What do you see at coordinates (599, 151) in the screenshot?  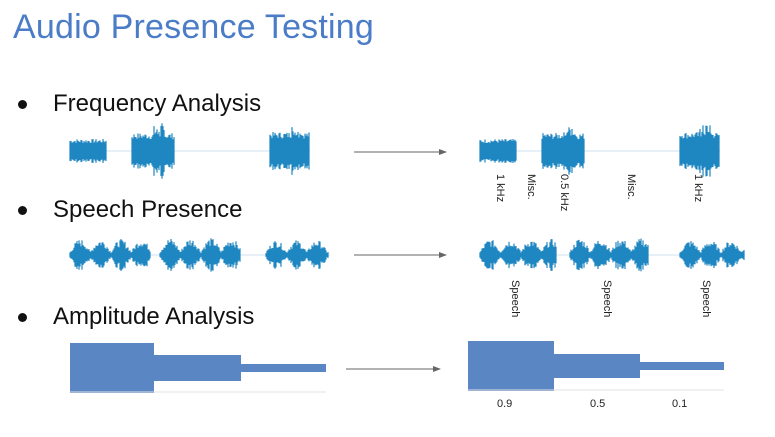 I see `frequency-waveform-output` at bounding box center [599, 151].